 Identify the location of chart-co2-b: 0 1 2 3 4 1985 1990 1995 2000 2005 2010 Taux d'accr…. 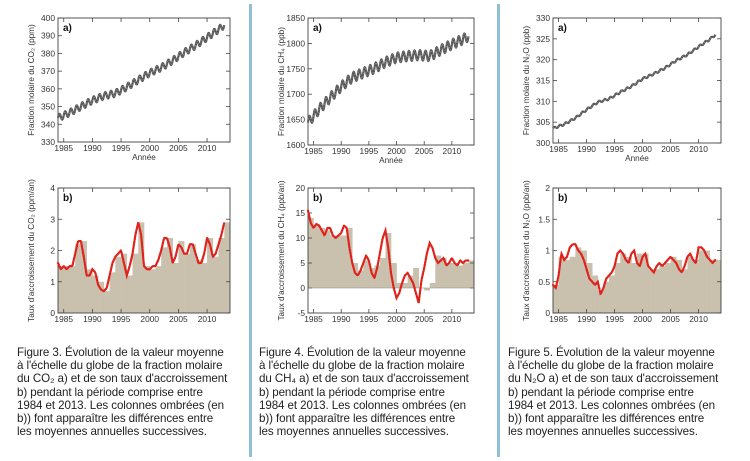
(129, 251).